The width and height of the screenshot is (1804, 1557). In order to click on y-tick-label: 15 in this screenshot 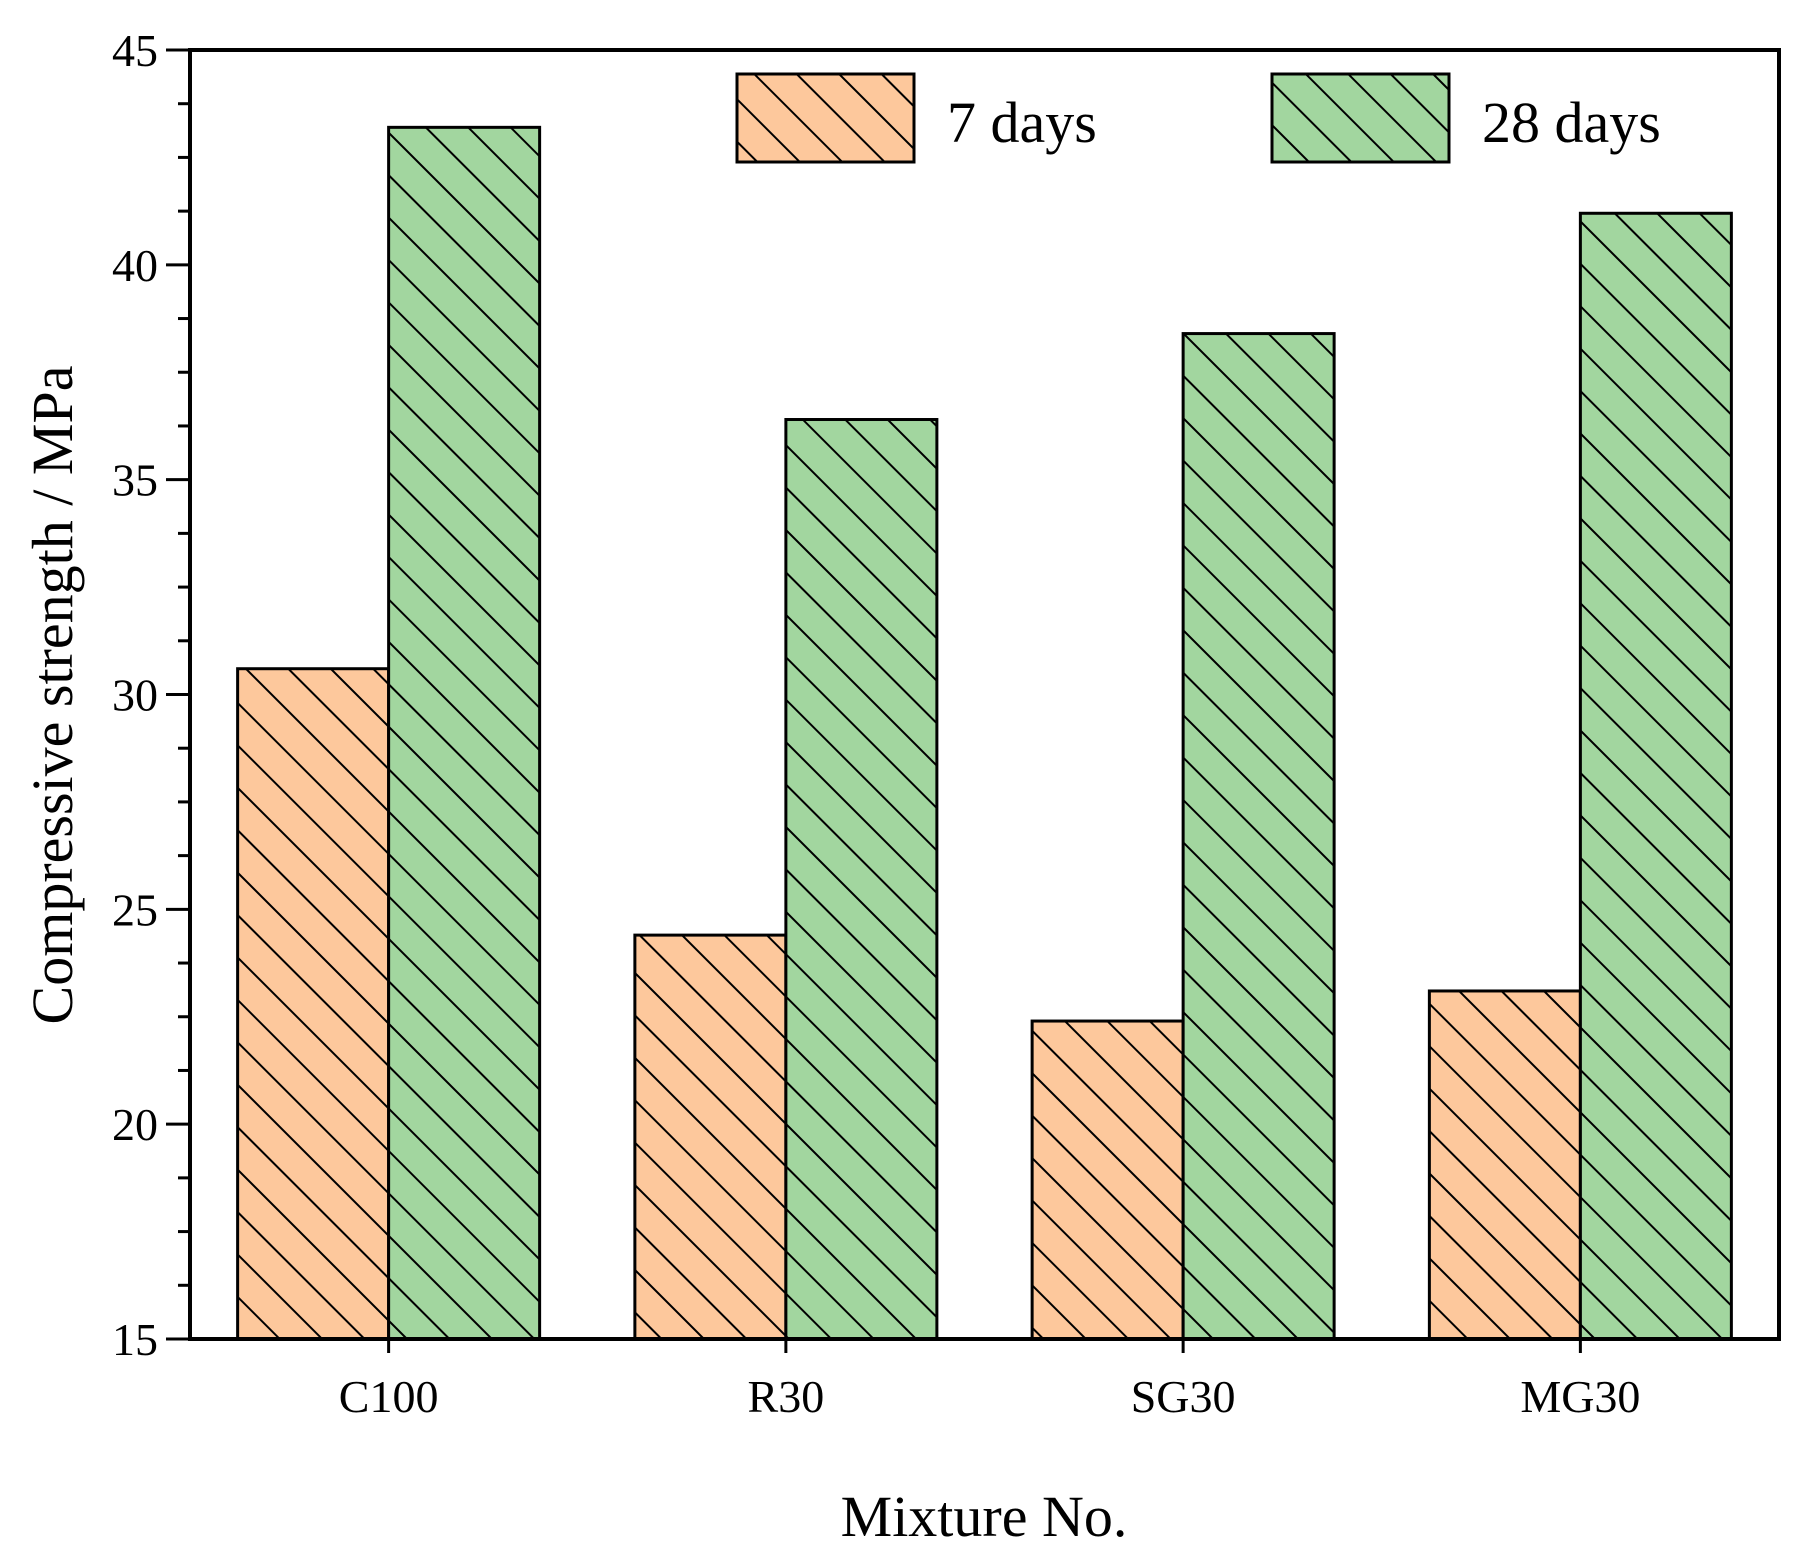, I will do `click(135, 1339)`.